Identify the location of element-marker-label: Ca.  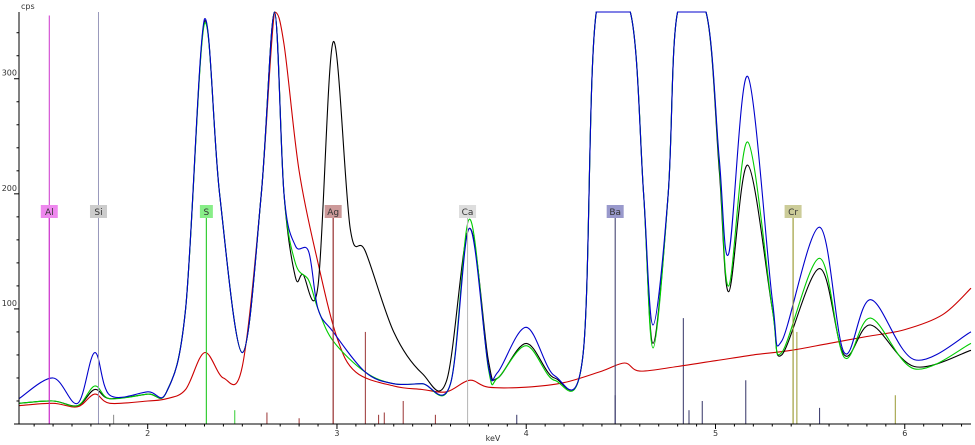
(468, 213).